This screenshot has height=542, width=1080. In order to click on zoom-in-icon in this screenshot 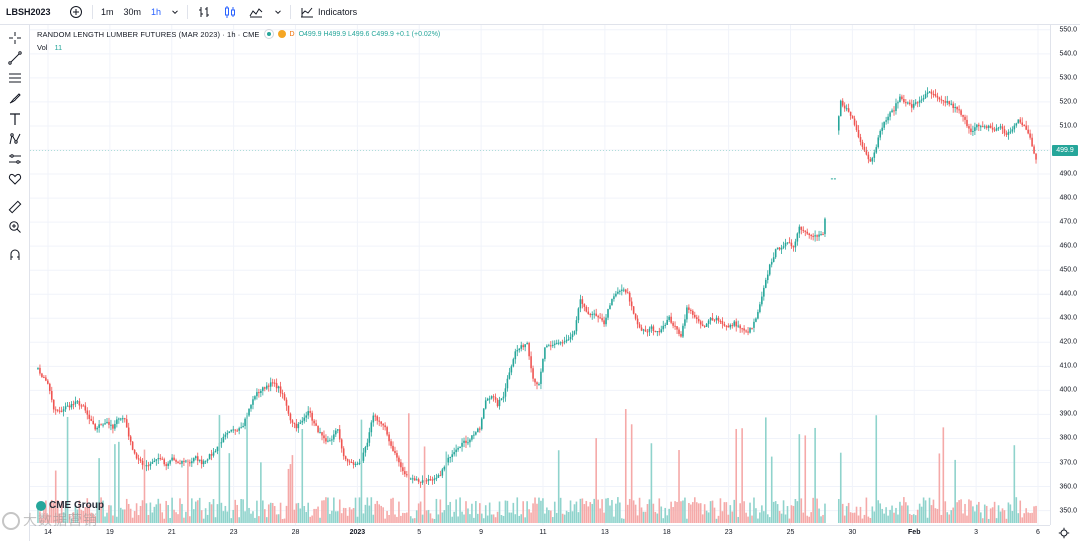, I will do `click(15, 227)`.